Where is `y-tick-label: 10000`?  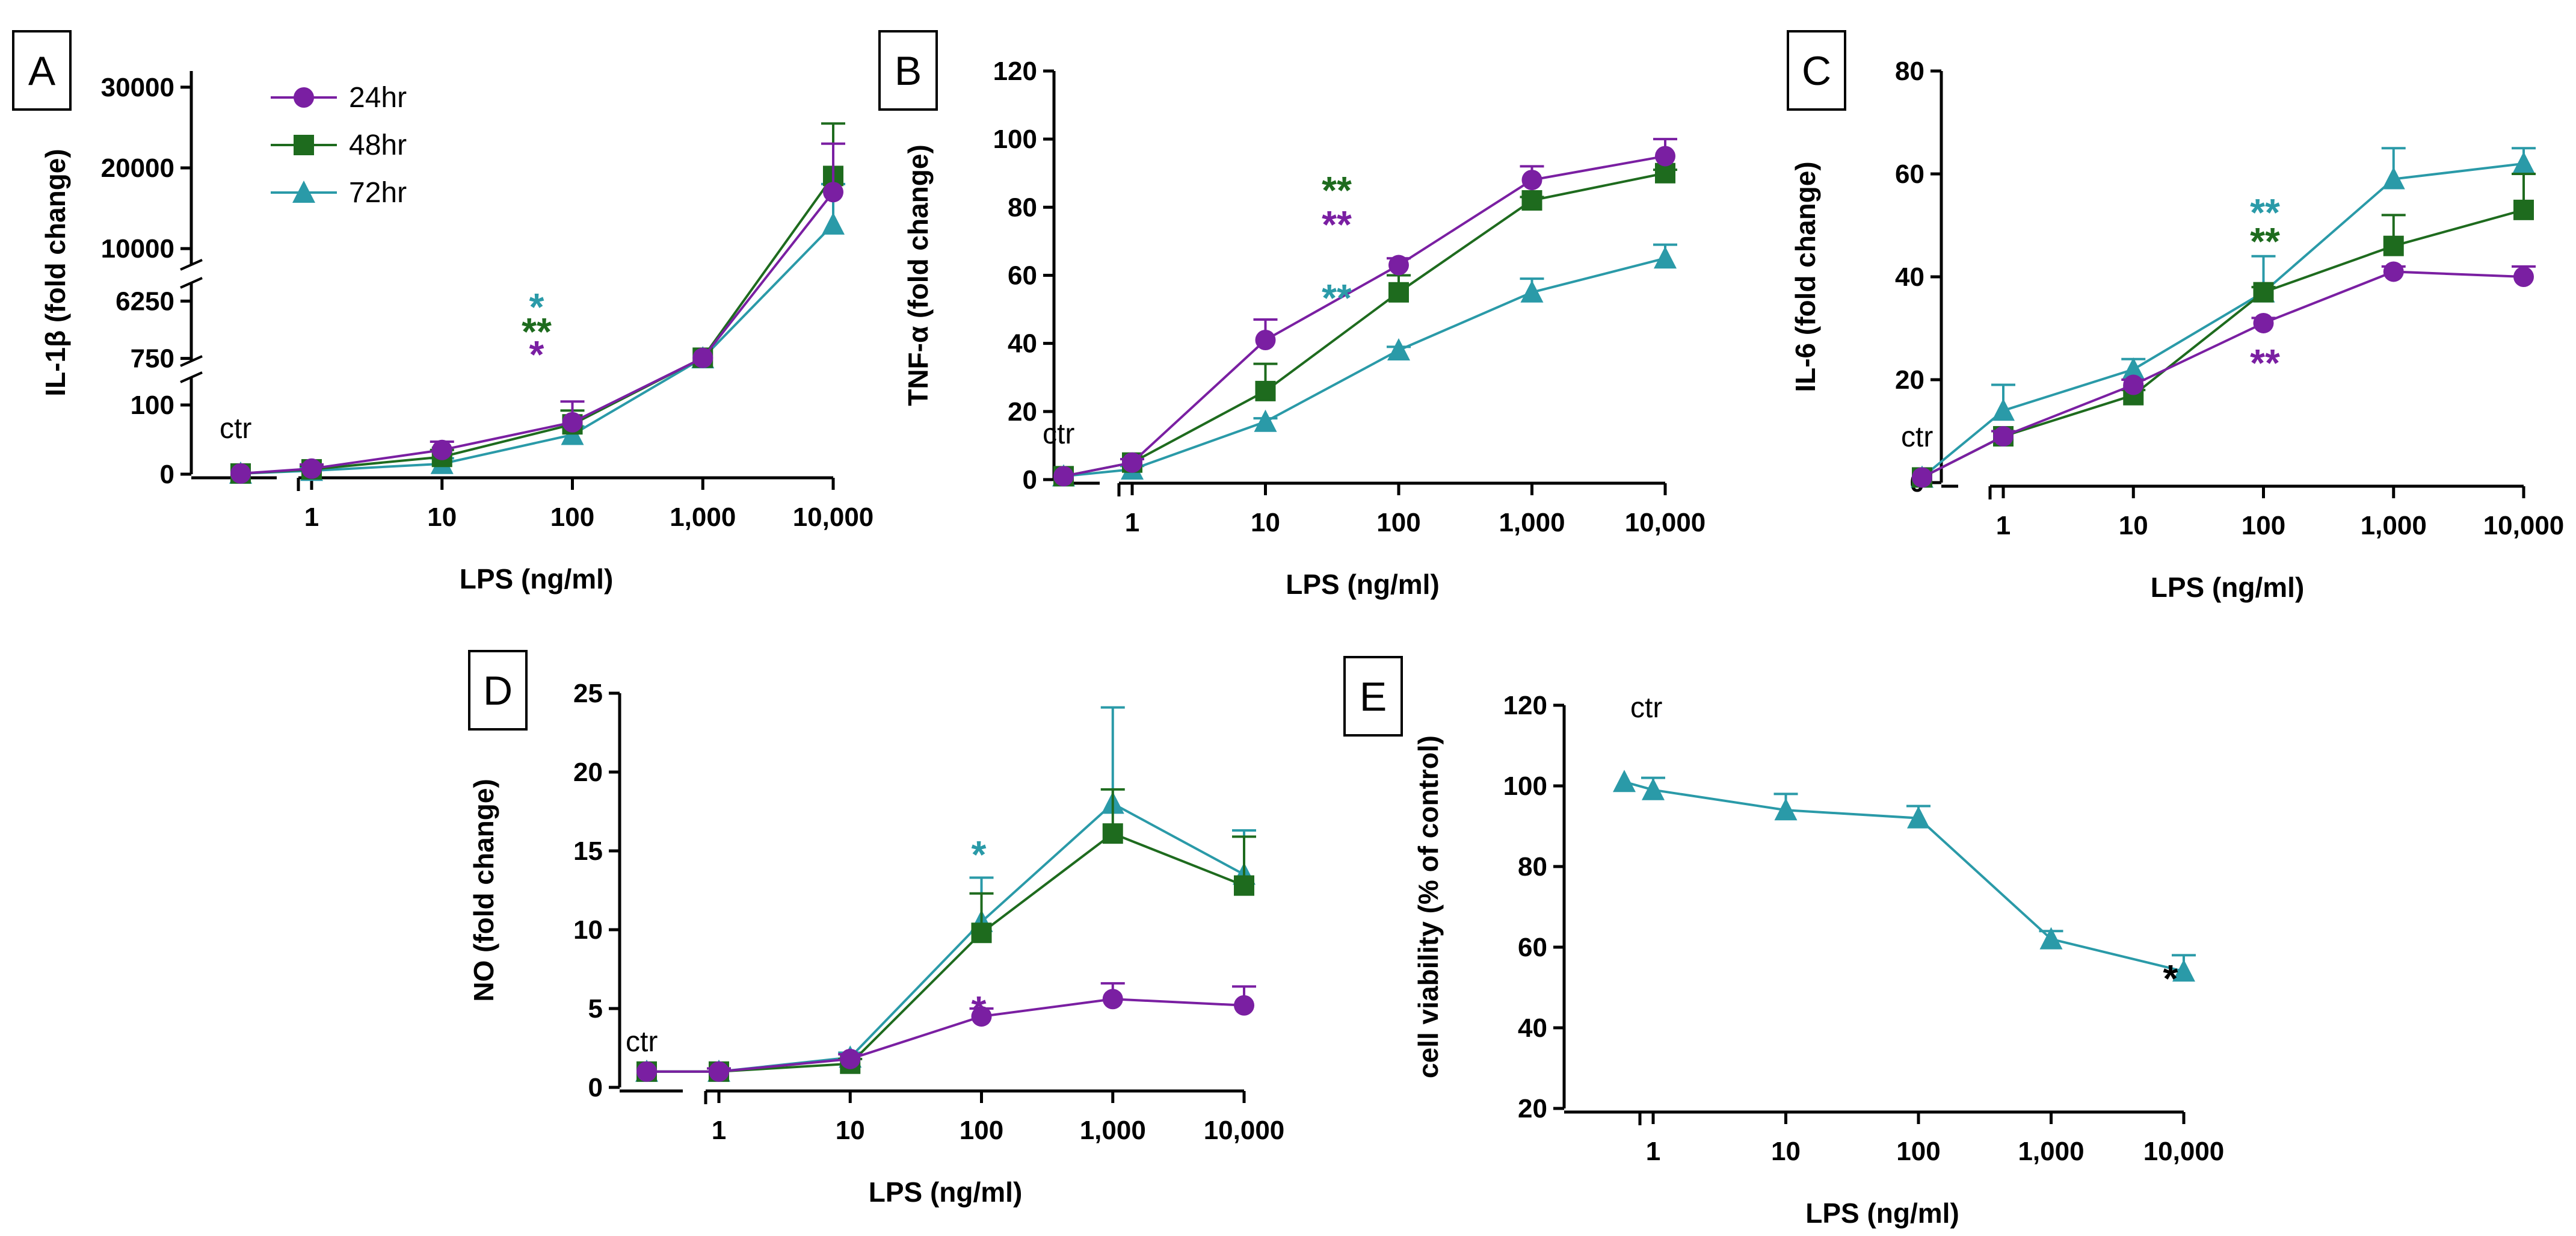 y-tick-label: 10000 is located at coordinates (137, 249).